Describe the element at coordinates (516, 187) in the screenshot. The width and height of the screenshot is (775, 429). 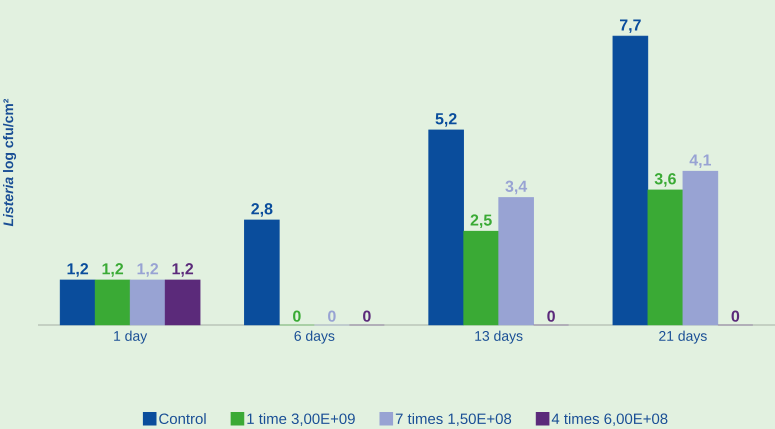
I see `data-label: 3,4` at that location.